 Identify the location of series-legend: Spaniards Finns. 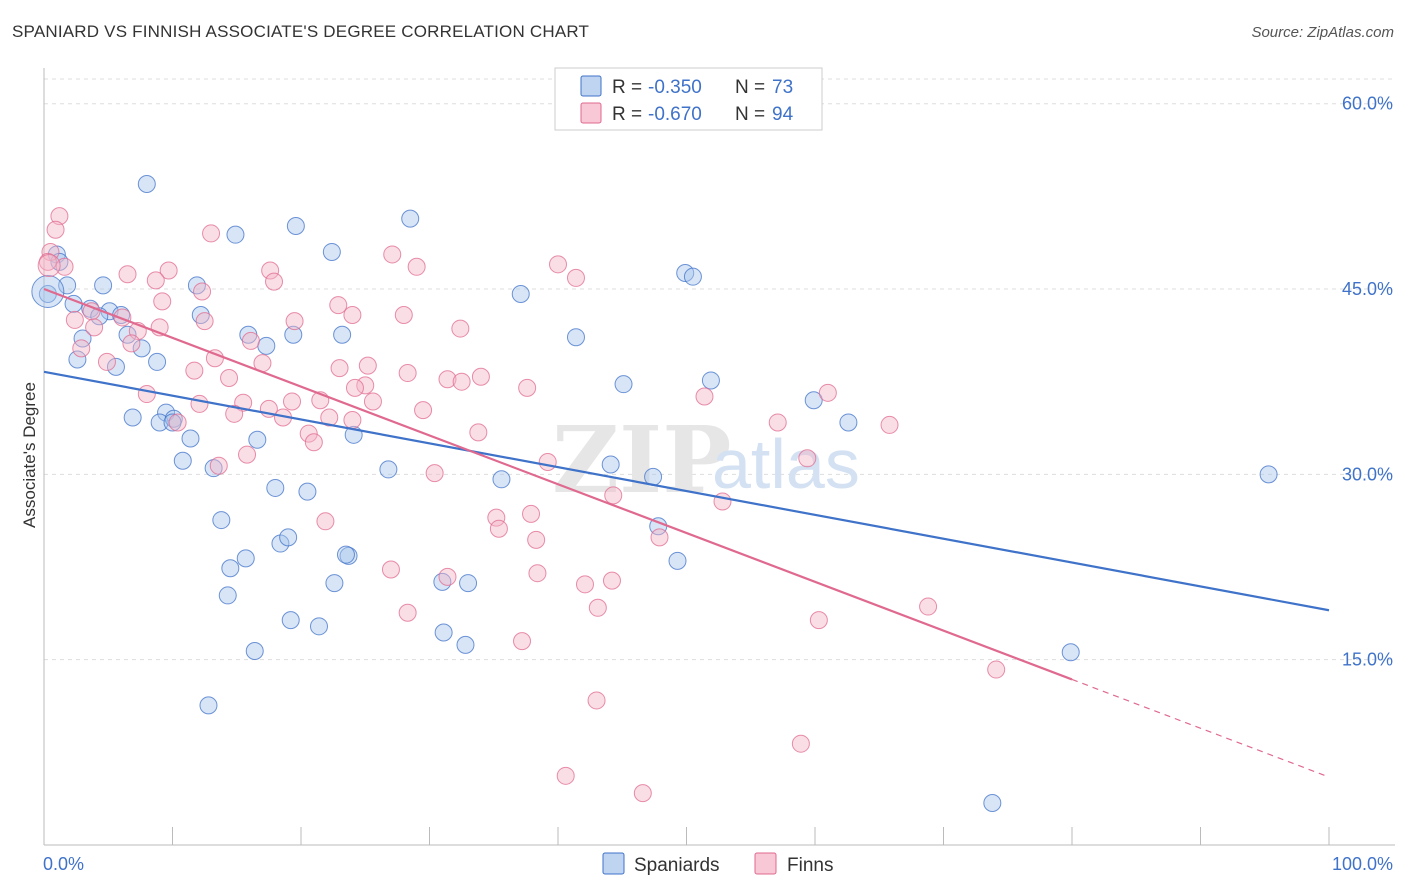
(717, 864).